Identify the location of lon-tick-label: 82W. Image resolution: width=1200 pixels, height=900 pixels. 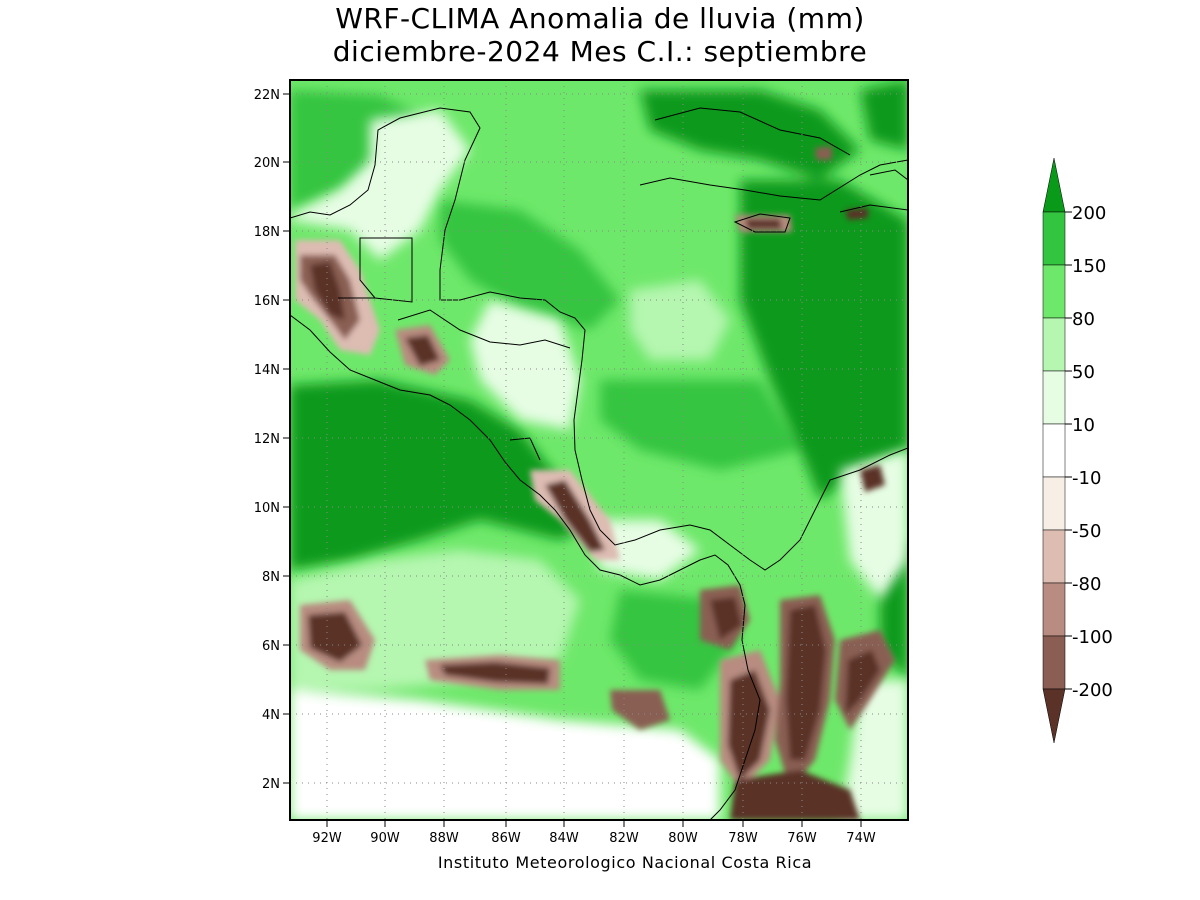
(624, 838).